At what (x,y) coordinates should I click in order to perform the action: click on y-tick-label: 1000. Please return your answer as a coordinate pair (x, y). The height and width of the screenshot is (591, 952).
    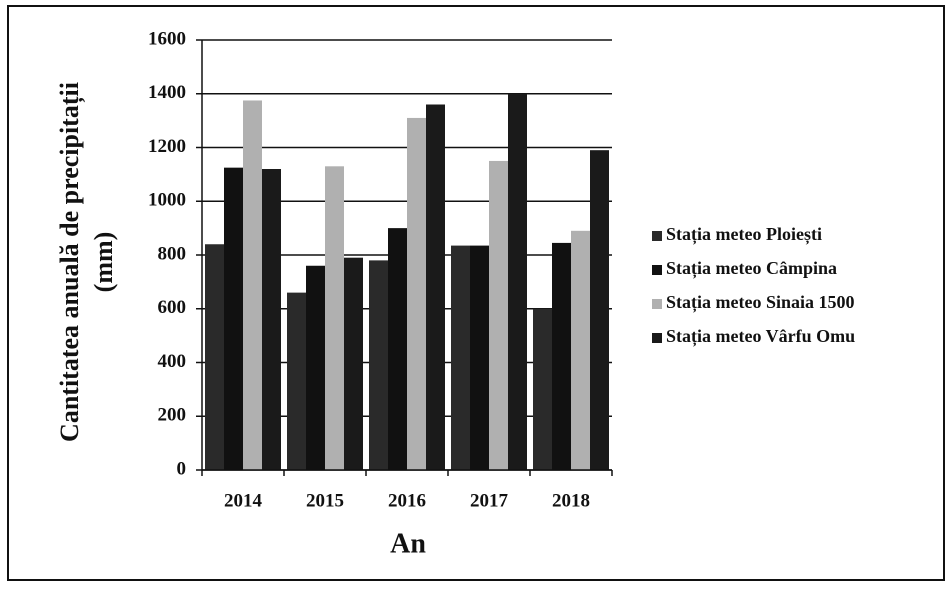
    Looking at the image, I should click on (167, 200).